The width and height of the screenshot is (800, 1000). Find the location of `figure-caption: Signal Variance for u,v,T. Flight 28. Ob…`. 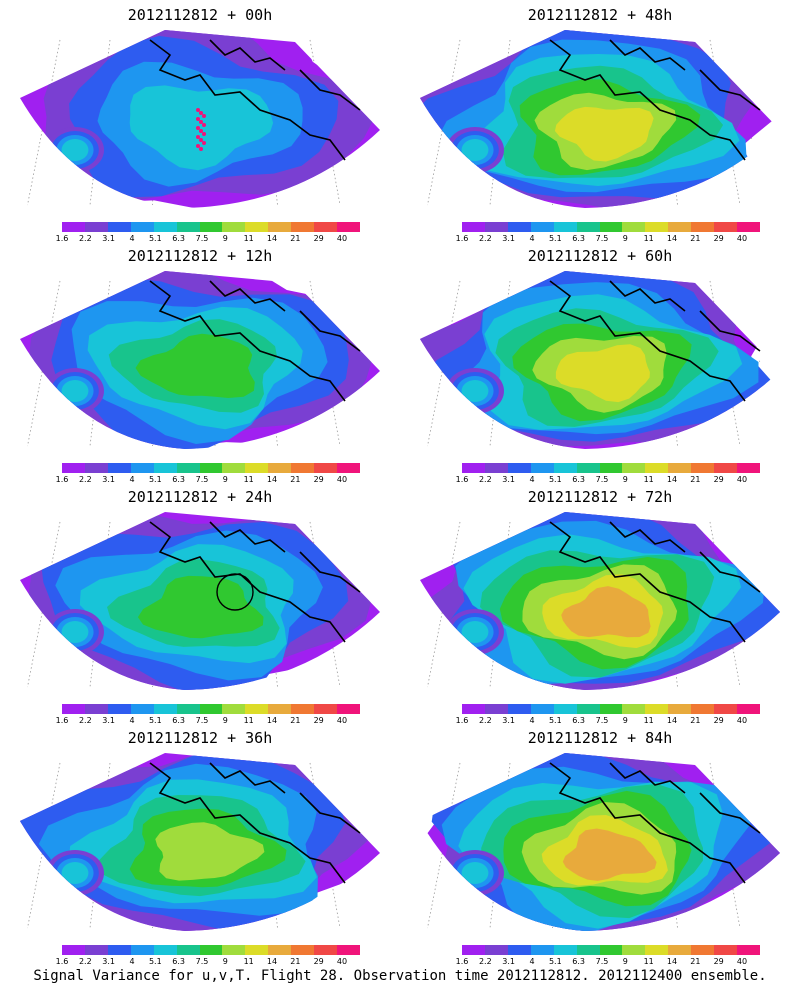

figure-caption: Signal Variance for u,v,T. Flight 28. Ob… is located at coordinates (400, 976).